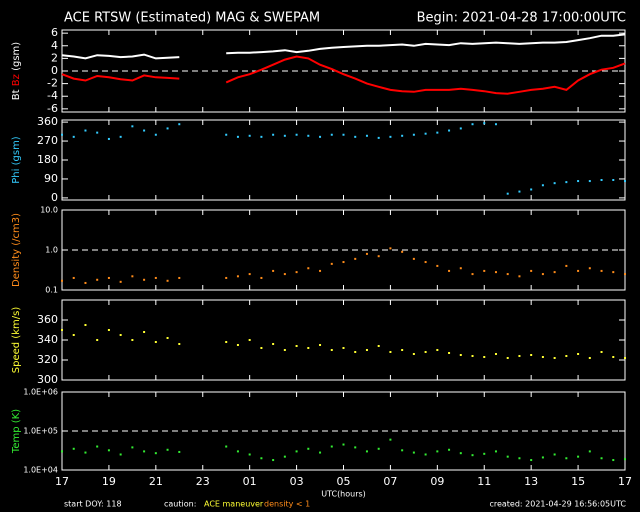 This screenshot has width=640, height=512. What do you see at coordinates (51, 290) in the screenshot?
I see `y-tick-label: 0.1` at bounding box center [51, 290].